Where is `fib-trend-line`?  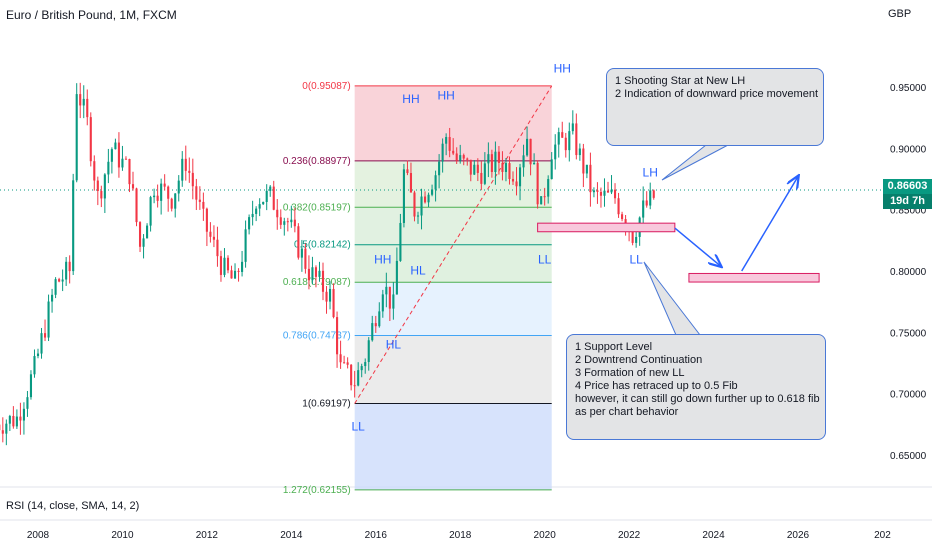 fib-trend-line is located at coordinates (453, 244).